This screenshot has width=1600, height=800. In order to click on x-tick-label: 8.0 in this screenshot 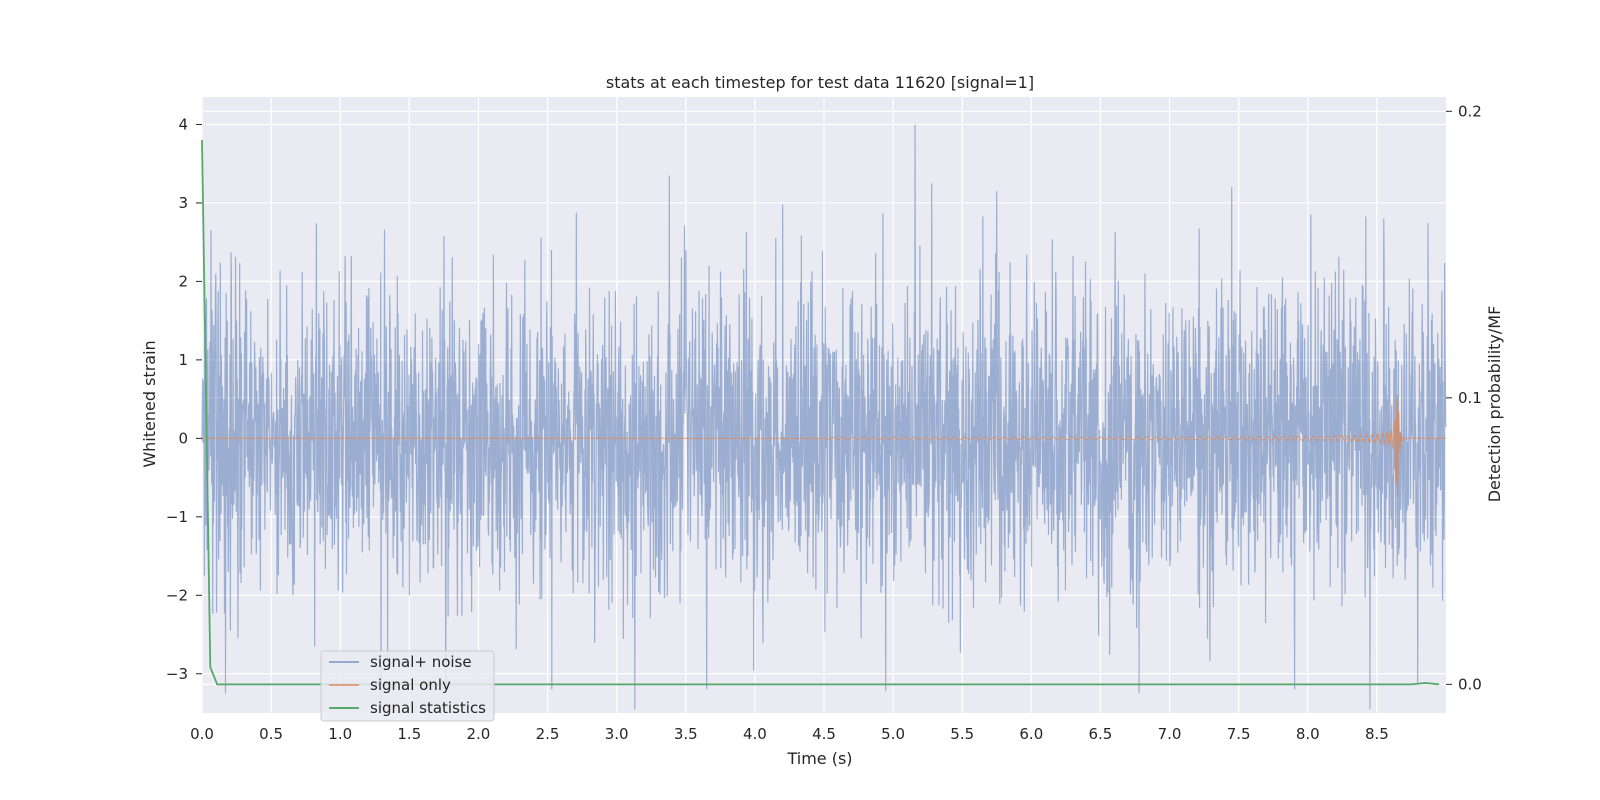, I will do `click(1308, 734)`.